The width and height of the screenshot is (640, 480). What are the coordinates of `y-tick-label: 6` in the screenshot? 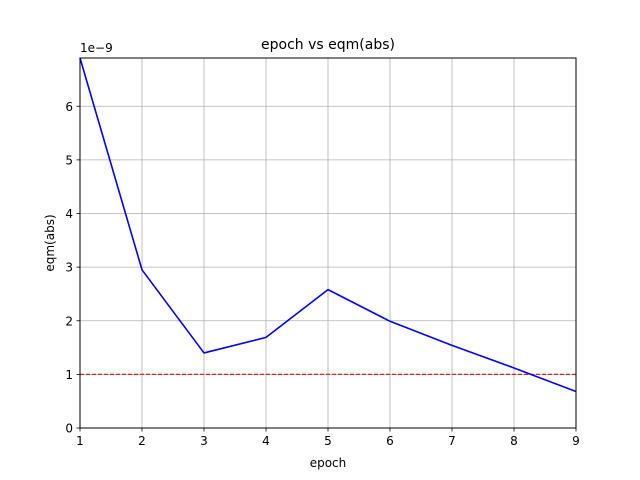 It's located at (69, 107).